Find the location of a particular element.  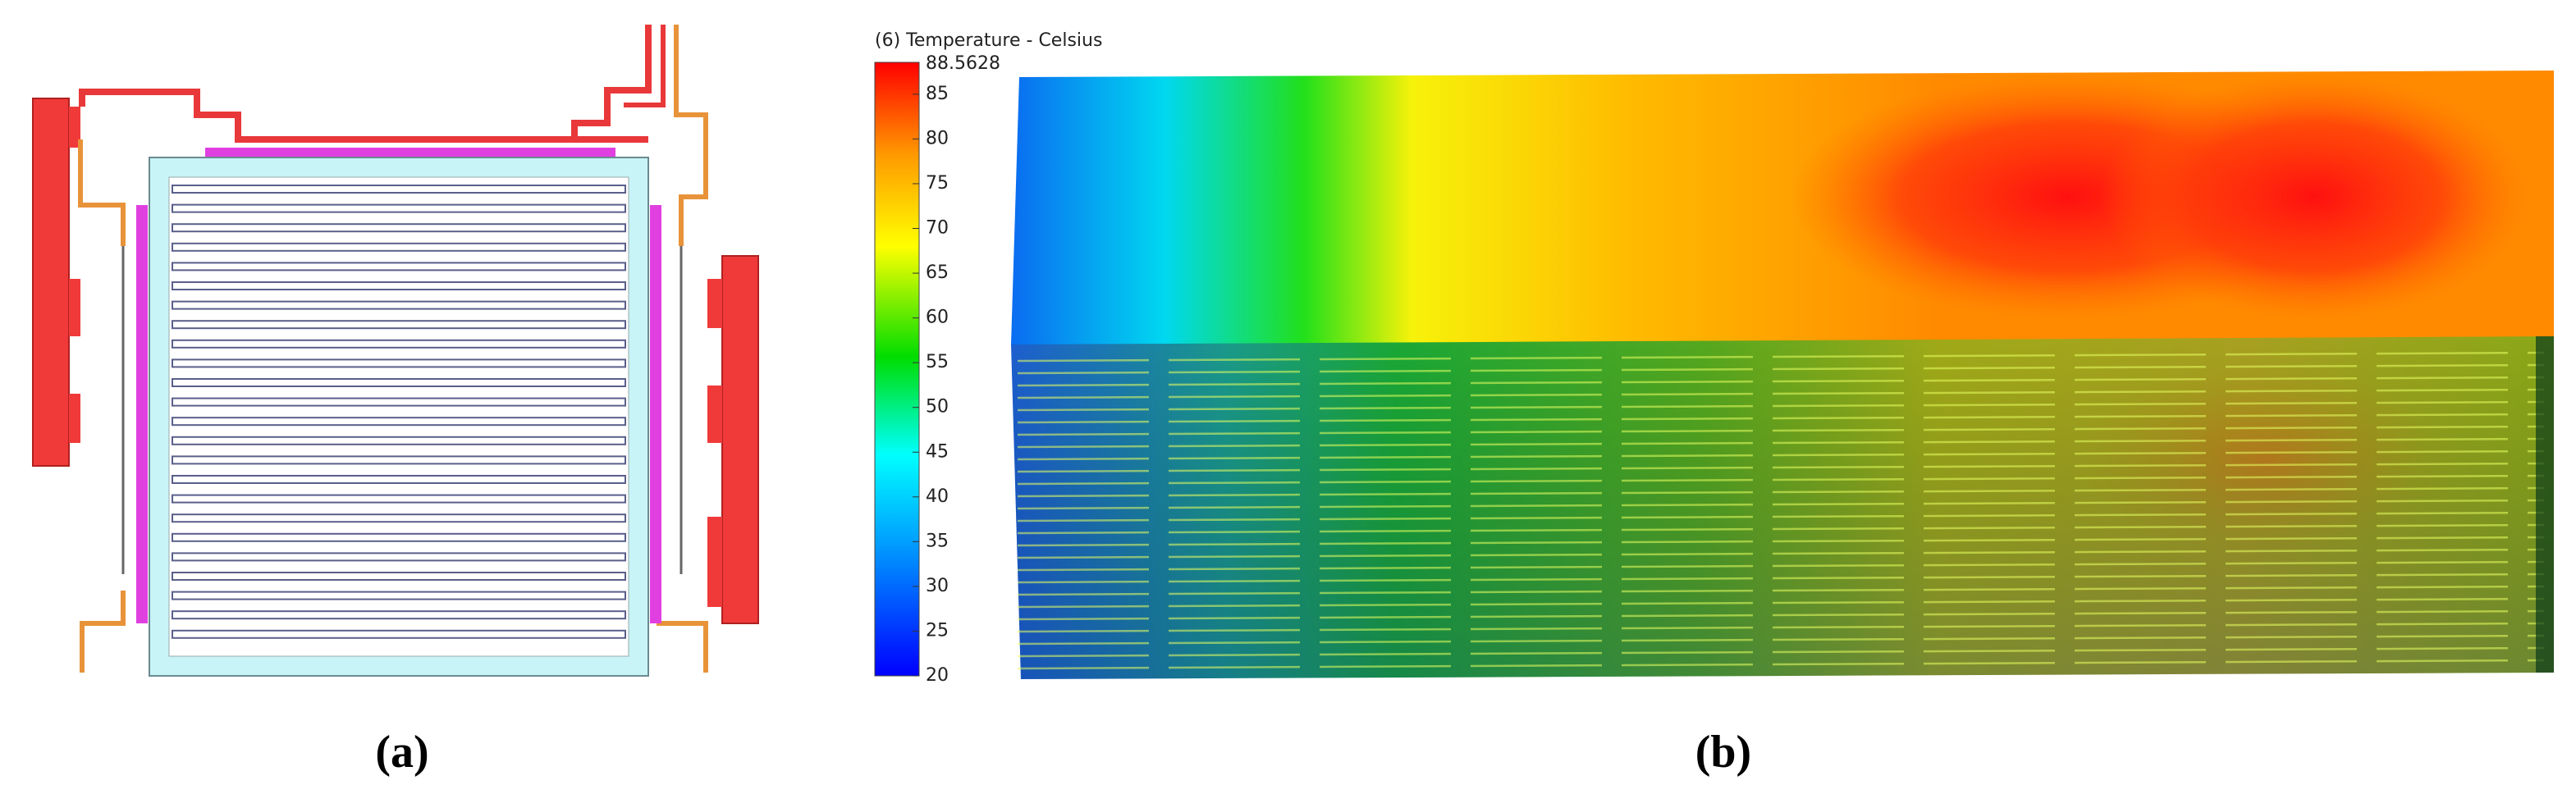

colorbar-tick-label: 20 is located at coordinates (937, 675).